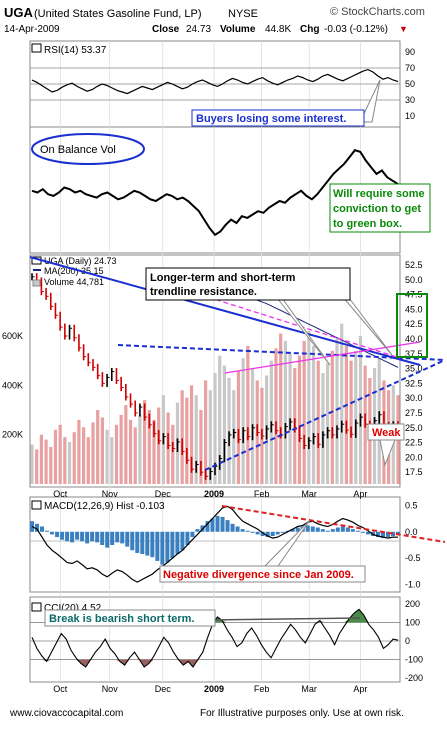 Image resolution: width=447 pixels, height=736 pixels. I want to click on trendline-callout-box, so click(248, 284).